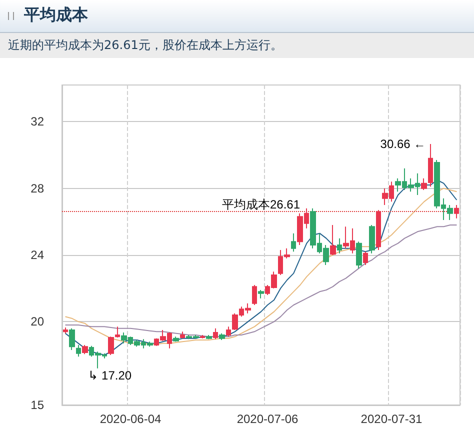 The image size is (474, 427). Describe the element at coordinates (237, 45) in the screenshot. I see `chart-subtitle: 近期的平均成本为26.61元，股价在成本上方运行。` at that location.